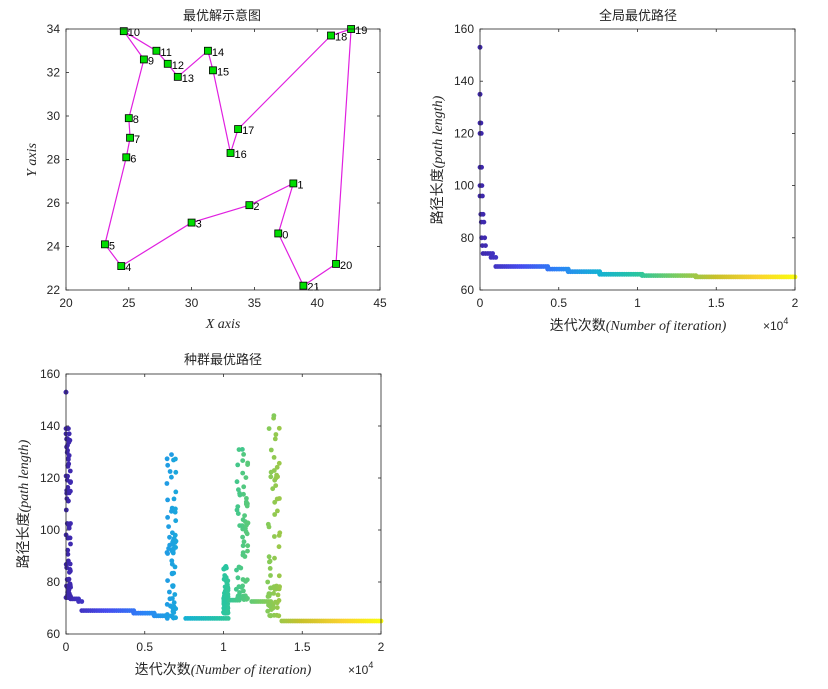  I want to click on population-points, so click(223, 506).